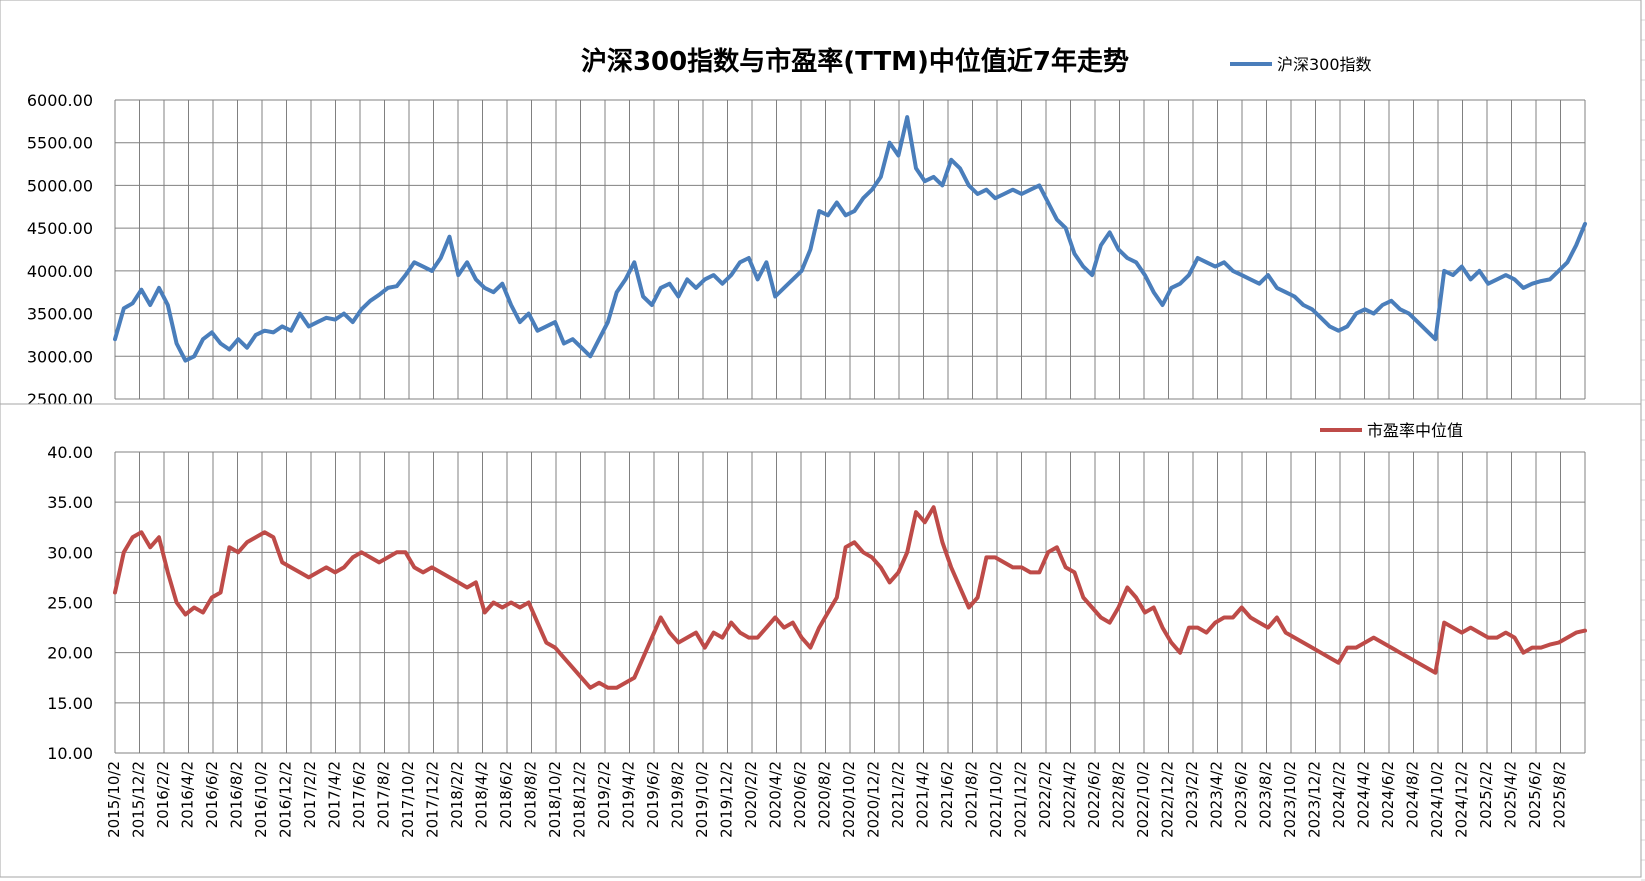 This screenshot has height=881, width=1645. Describe the element at coordinates (751, 794) in the screenshot. I see `x-tick-label: 2020/2/2` at that location.